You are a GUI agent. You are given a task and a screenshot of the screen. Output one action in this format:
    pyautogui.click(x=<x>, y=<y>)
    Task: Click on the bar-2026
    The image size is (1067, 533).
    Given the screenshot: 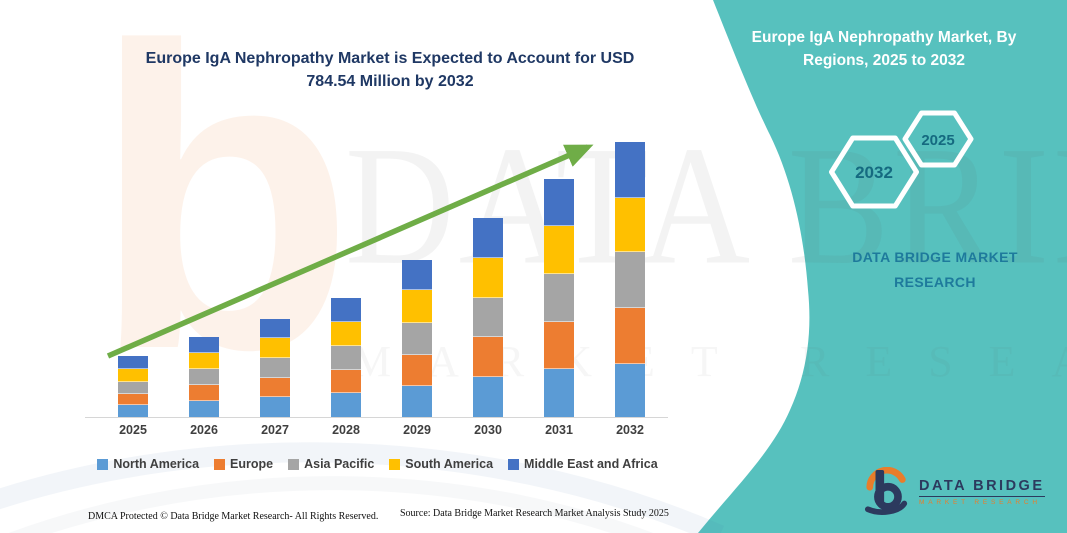 What is the action you would take?
    pyautogui.click(x=204, y=377)
    